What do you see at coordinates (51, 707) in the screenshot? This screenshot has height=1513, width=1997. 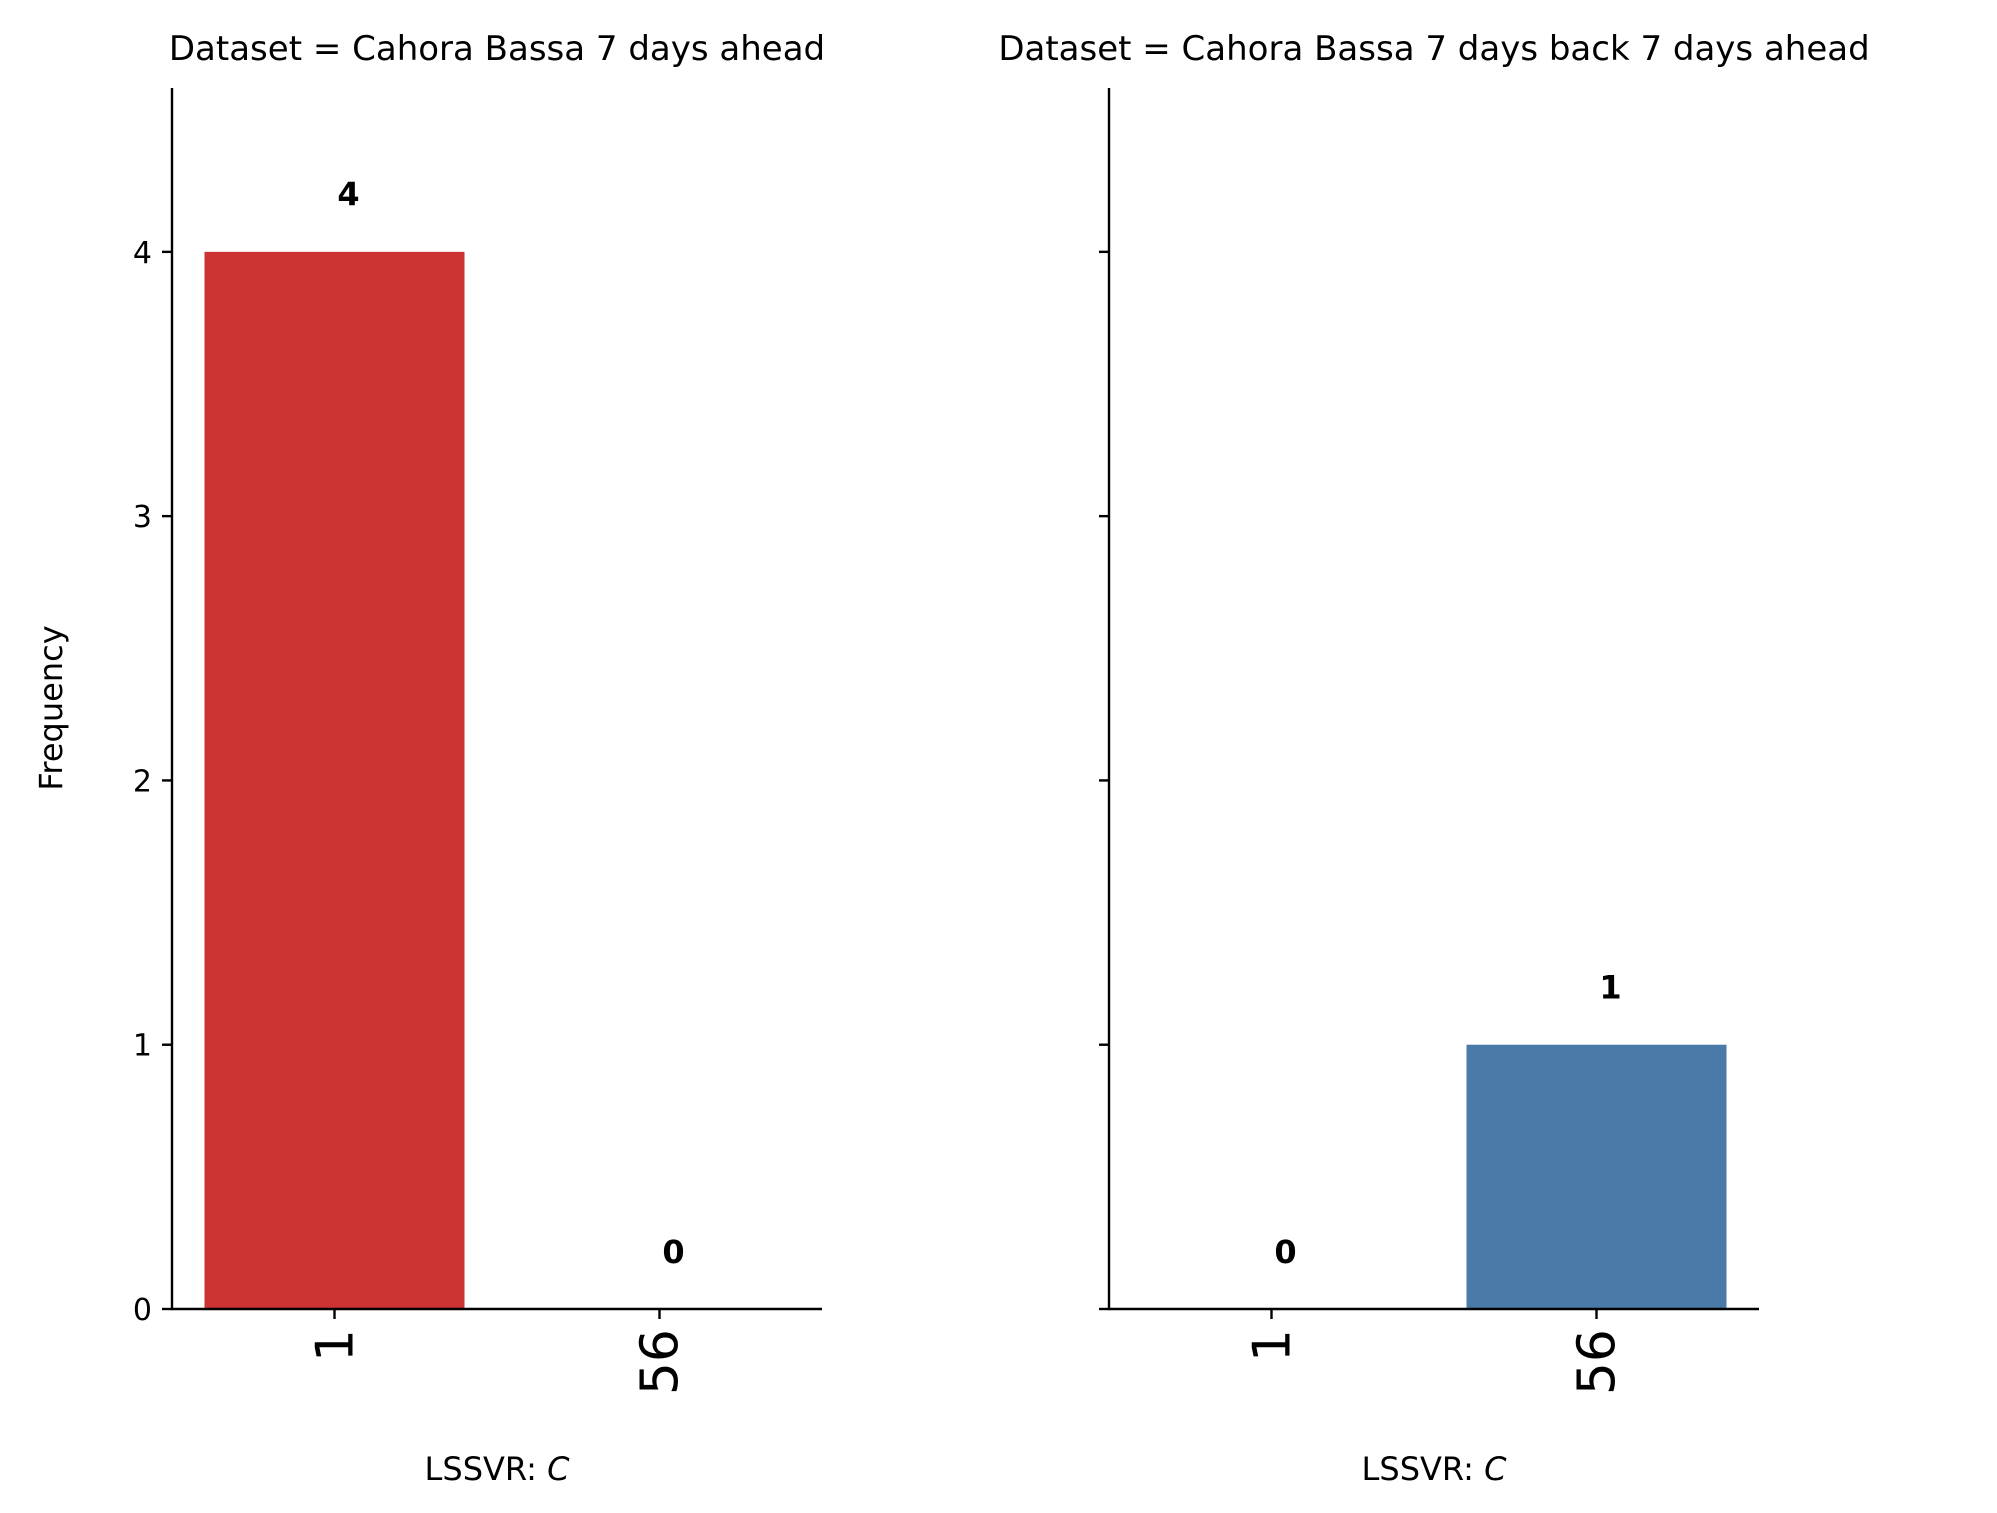 I see `y-axis-label: Frequency` at bounding box center [51, 707].